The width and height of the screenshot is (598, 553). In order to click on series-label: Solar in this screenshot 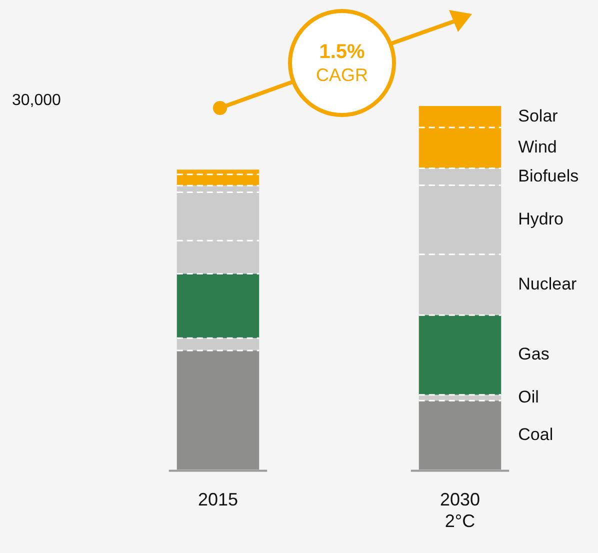, I will do `click(538, 116)`.